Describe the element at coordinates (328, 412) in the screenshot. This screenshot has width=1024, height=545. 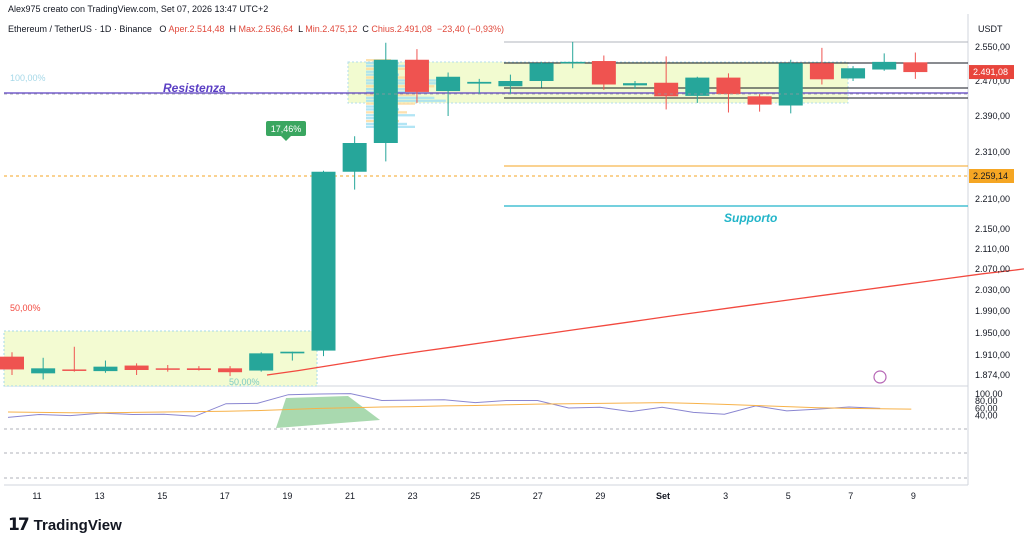
I see `overbought-fill` at that location.